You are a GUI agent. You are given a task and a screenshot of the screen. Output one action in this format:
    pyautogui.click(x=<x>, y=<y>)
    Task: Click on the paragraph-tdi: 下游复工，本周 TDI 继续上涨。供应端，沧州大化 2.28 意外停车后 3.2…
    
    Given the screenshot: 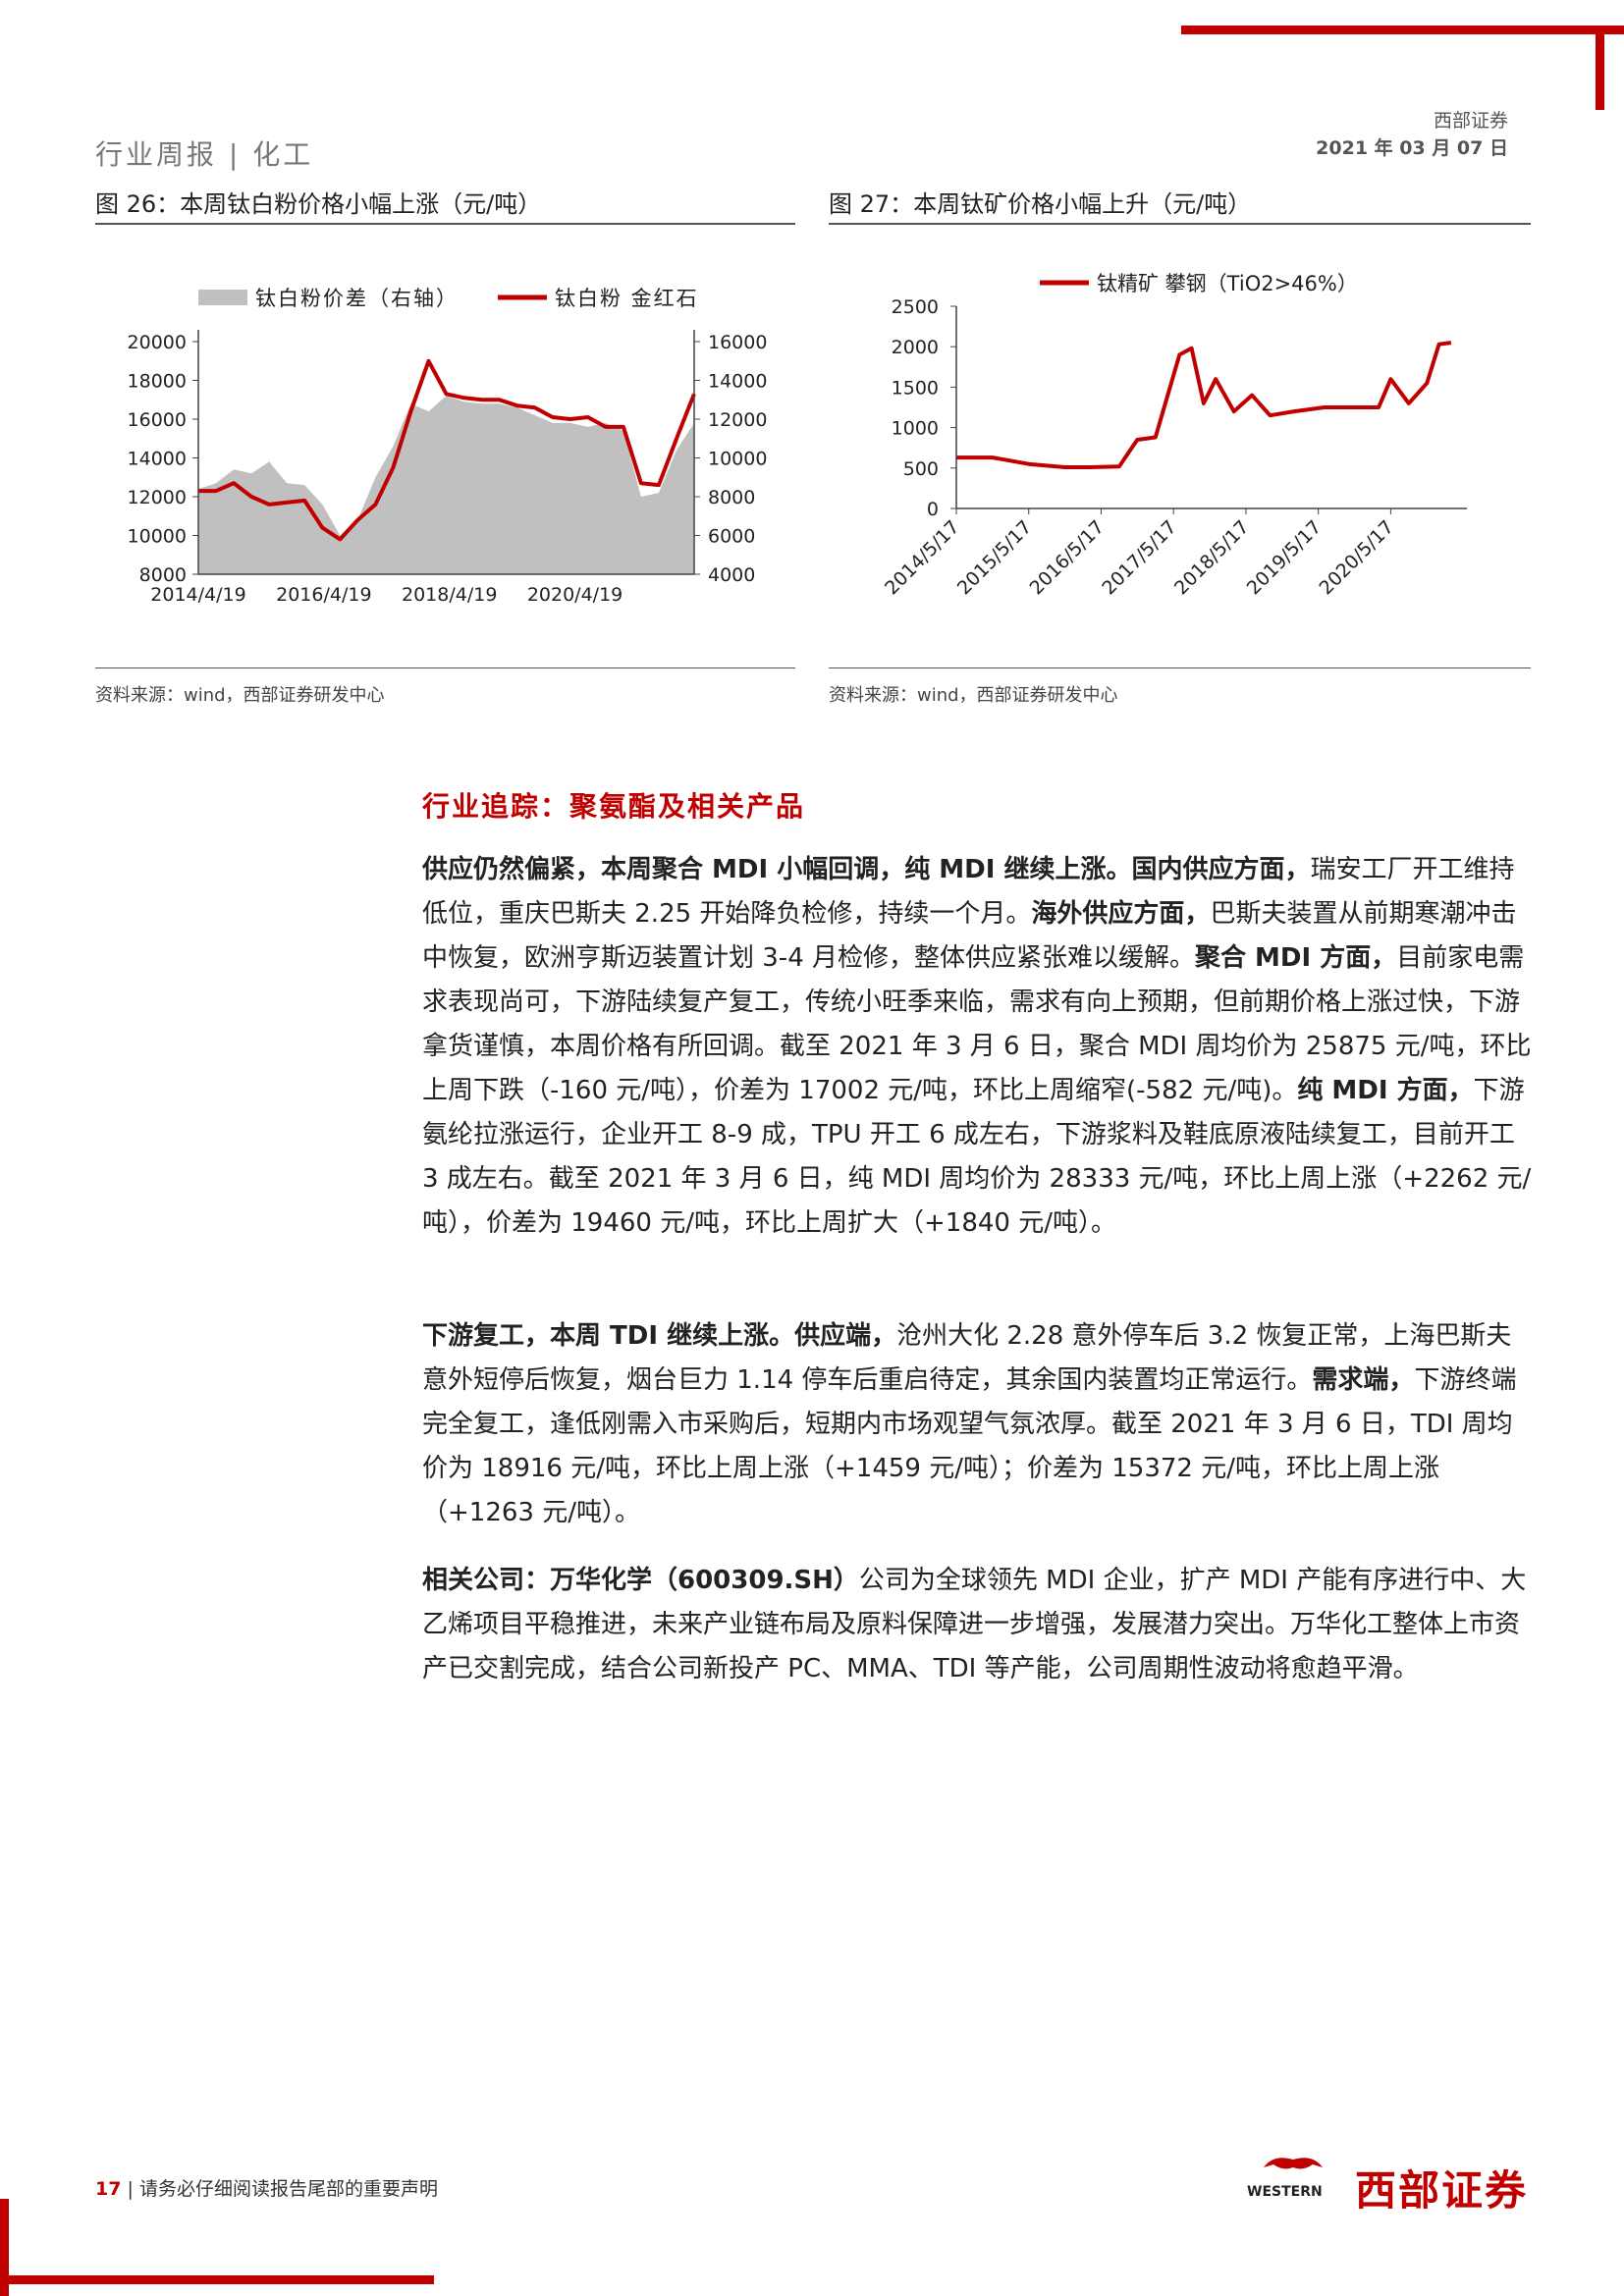 What is the action you would take?
    pyautogui.click(x=977, y=1424)
    